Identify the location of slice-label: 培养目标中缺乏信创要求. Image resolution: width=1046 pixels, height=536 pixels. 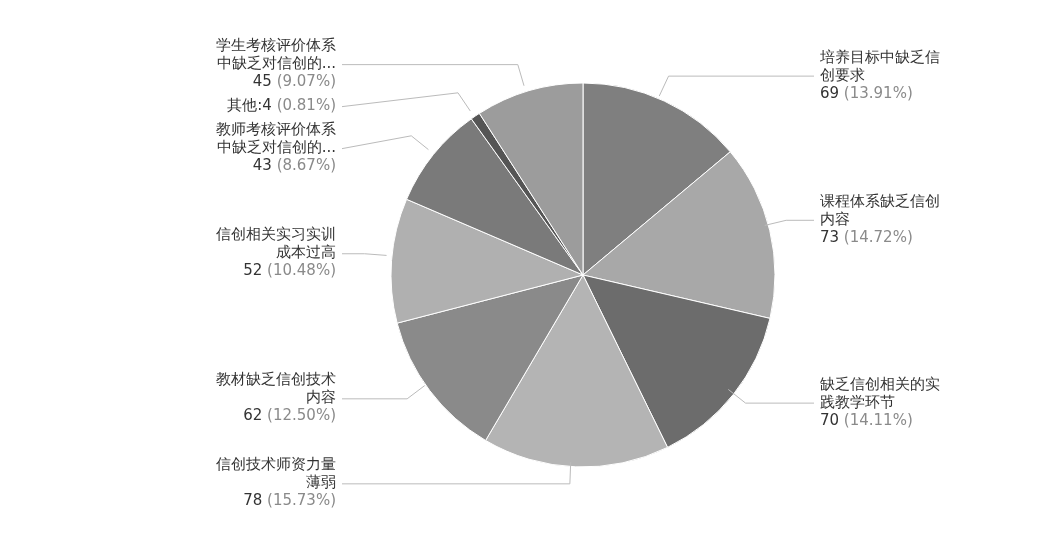
(879, 65).